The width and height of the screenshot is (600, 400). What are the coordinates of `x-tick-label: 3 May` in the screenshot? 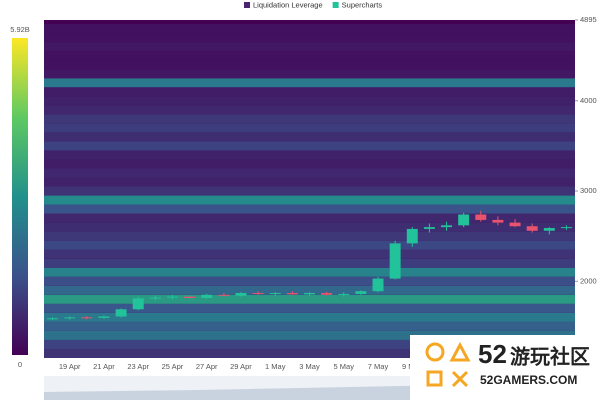 It's located at (309, 366).